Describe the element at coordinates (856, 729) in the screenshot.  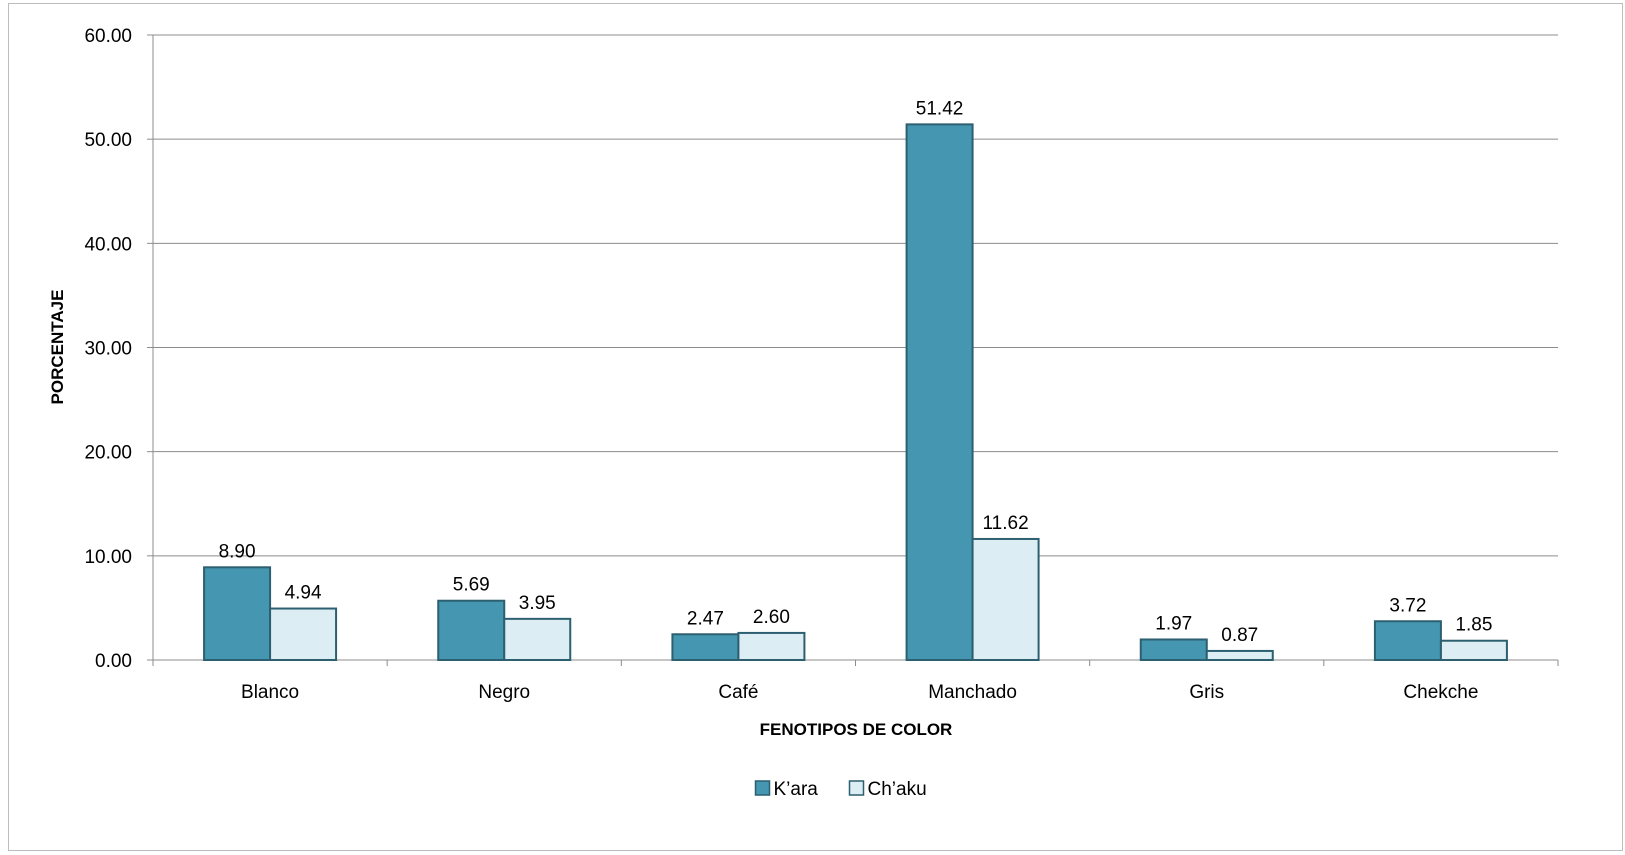
I see `x-axis-title: FENOTIPOS DE COLOR` at that location.